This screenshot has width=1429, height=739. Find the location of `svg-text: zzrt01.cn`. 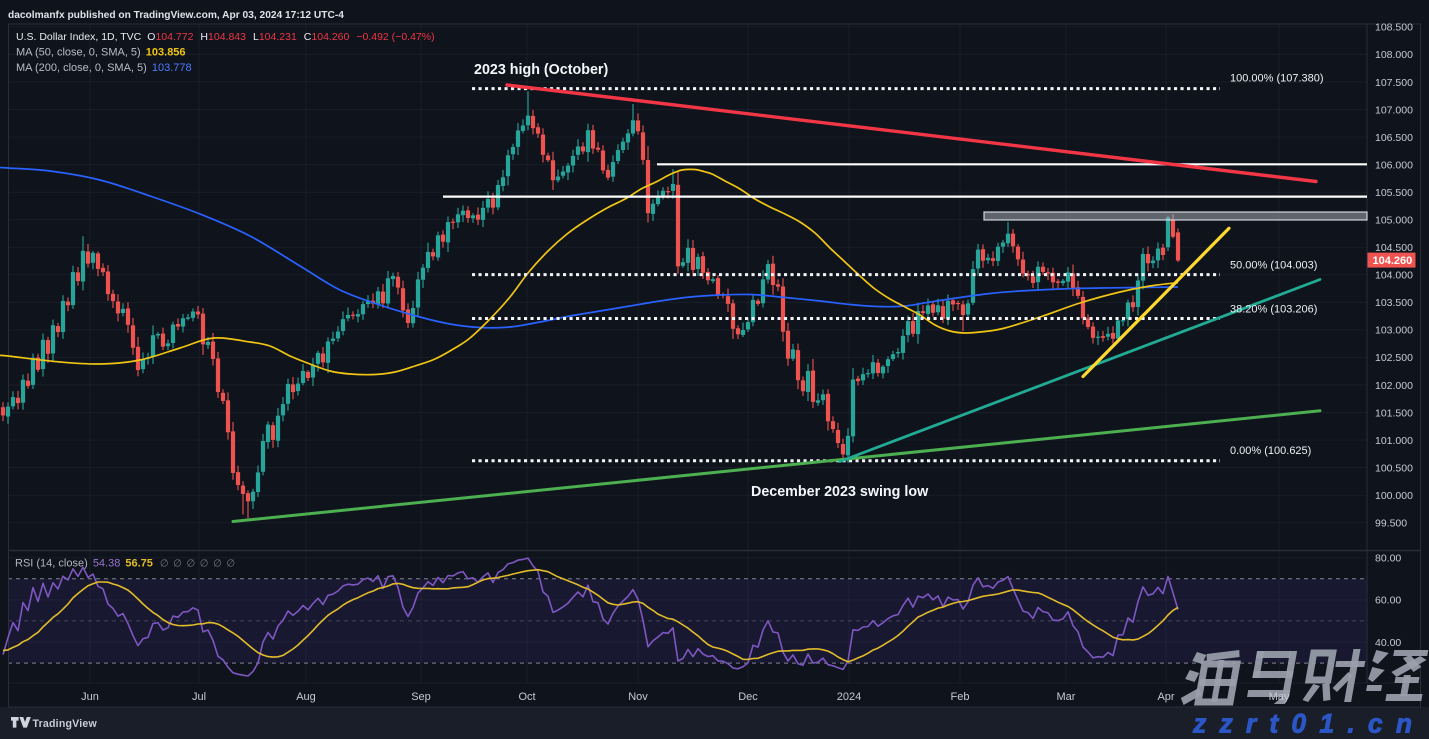

svg-text: zzrt01.cn is located at coordinates (1308, 724).